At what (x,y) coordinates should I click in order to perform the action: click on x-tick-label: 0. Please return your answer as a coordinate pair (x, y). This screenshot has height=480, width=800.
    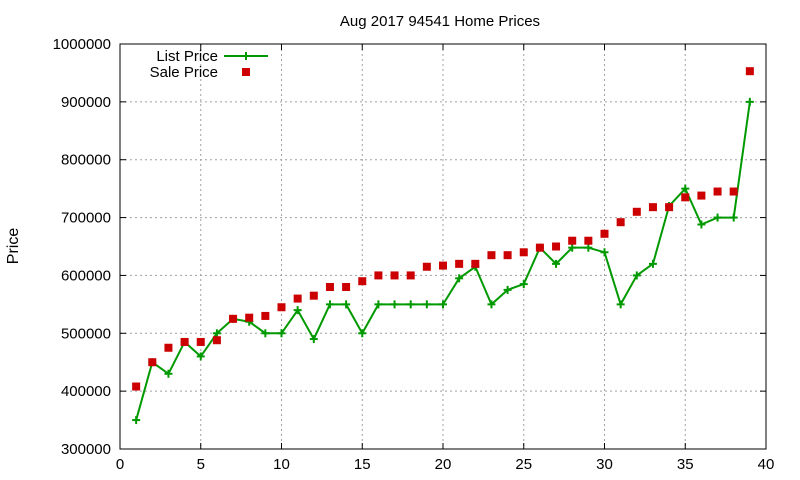
    Looking at the image, I should click on (120, 464).